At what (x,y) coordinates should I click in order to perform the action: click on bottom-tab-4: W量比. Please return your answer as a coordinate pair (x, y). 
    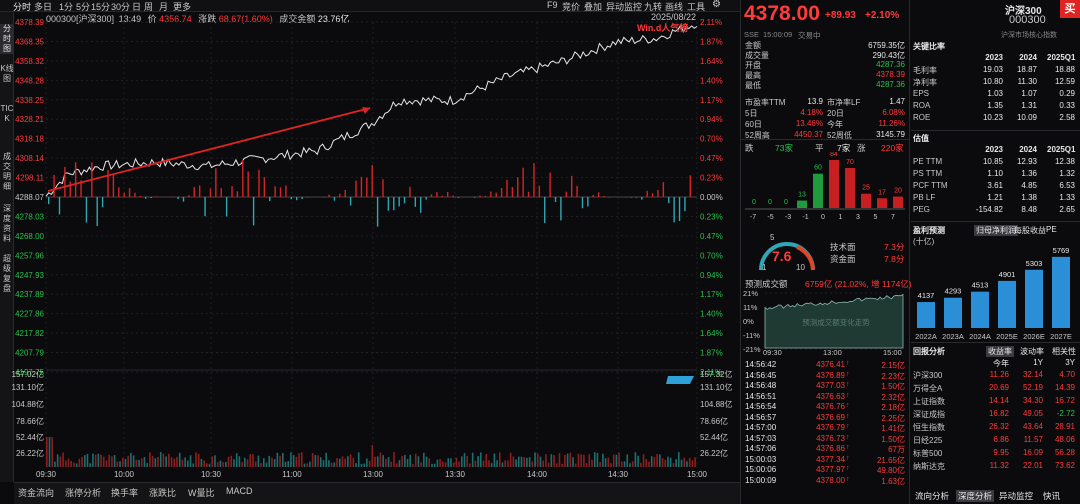
    Looking at the image, I should click on (201, 493).